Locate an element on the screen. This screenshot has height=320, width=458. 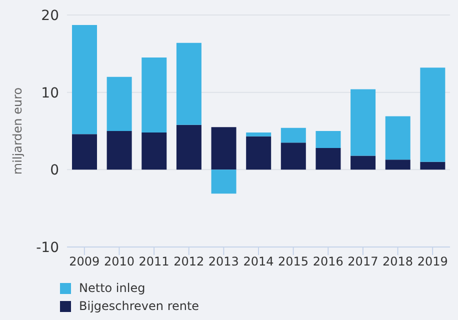
x-tick-label: 2014 is located at coordinates (258, 261).